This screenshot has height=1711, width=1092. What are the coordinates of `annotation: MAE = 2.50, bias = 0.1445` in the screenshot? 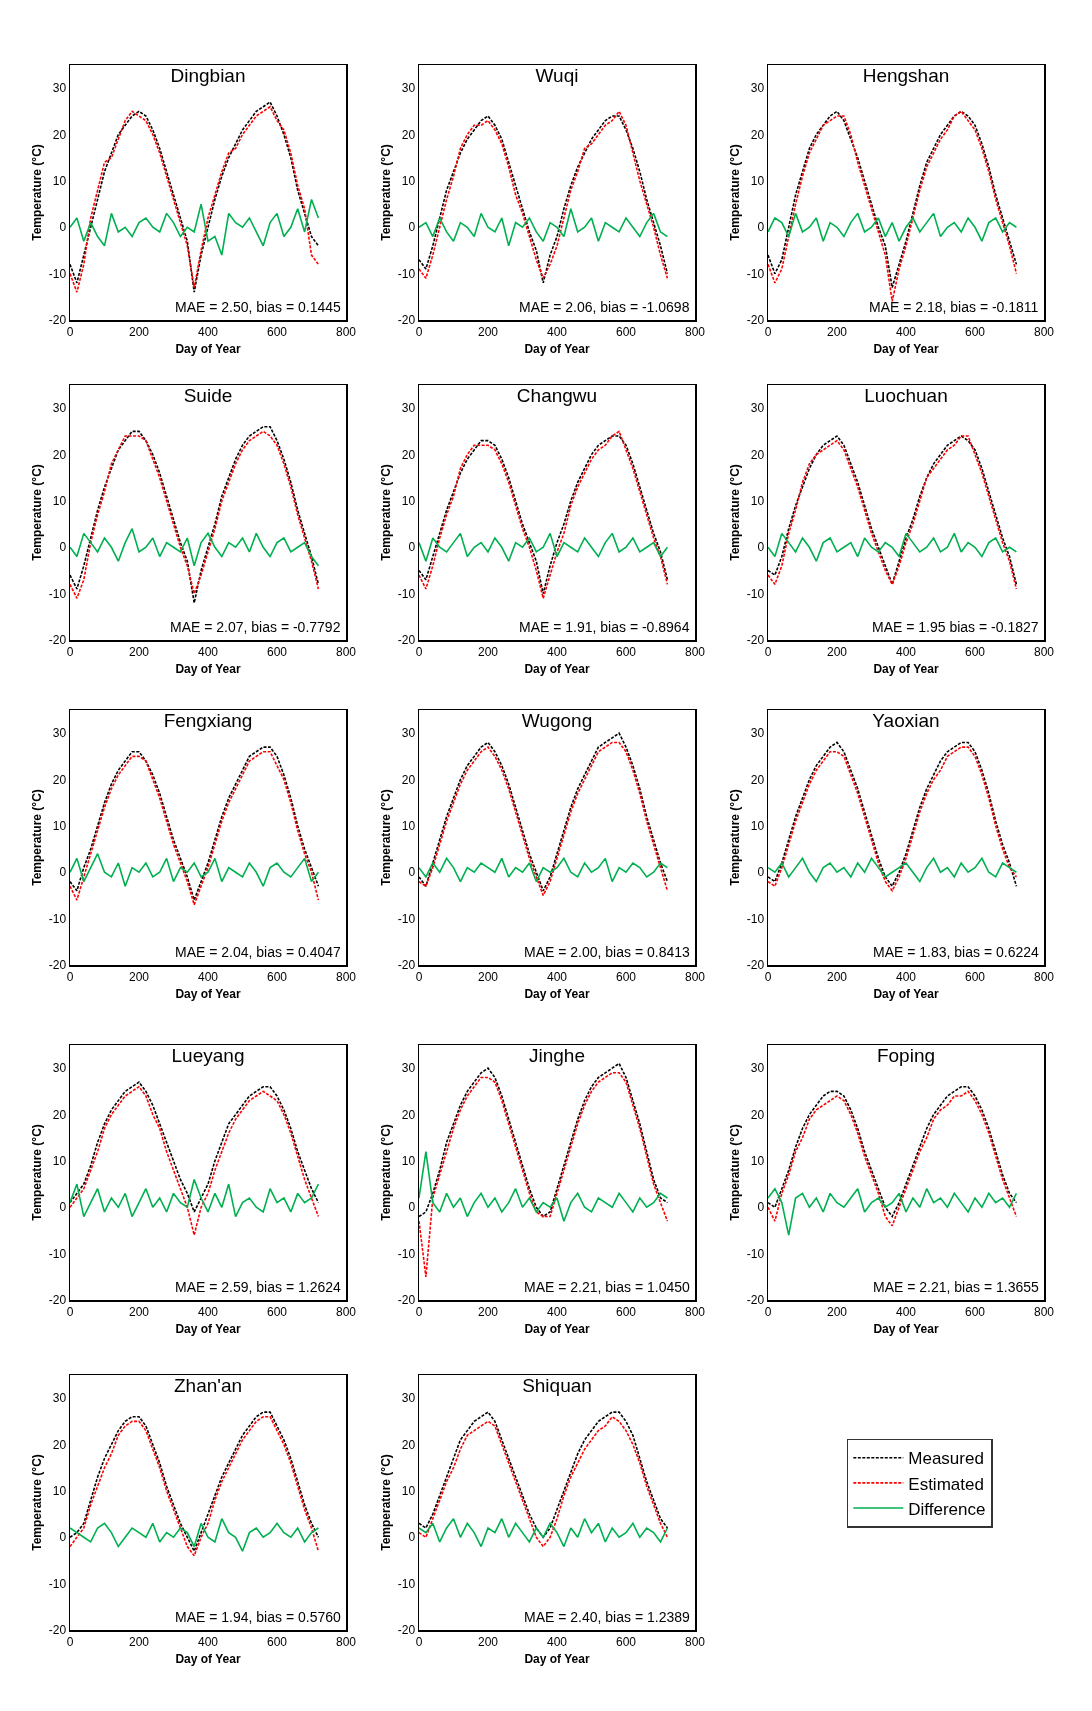 It's located at (258, 307).